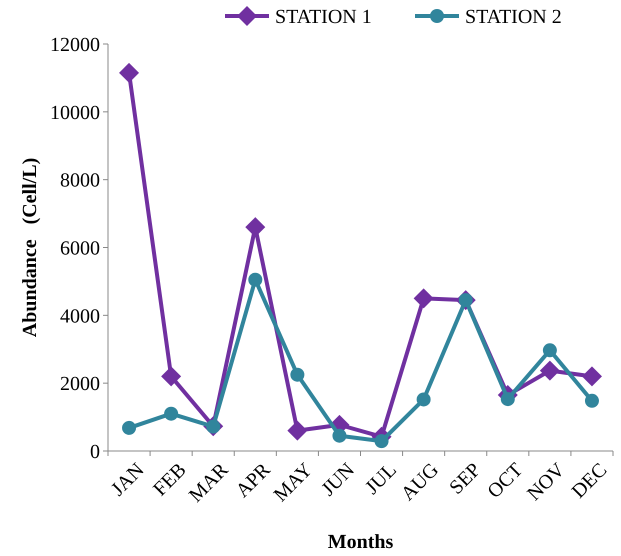 This screenshot has width=621, height=556. What do you see at coordinates (323, 17) in the screenshot?
I see `legend-label: STATION 1` at bounding box center [323, 17].